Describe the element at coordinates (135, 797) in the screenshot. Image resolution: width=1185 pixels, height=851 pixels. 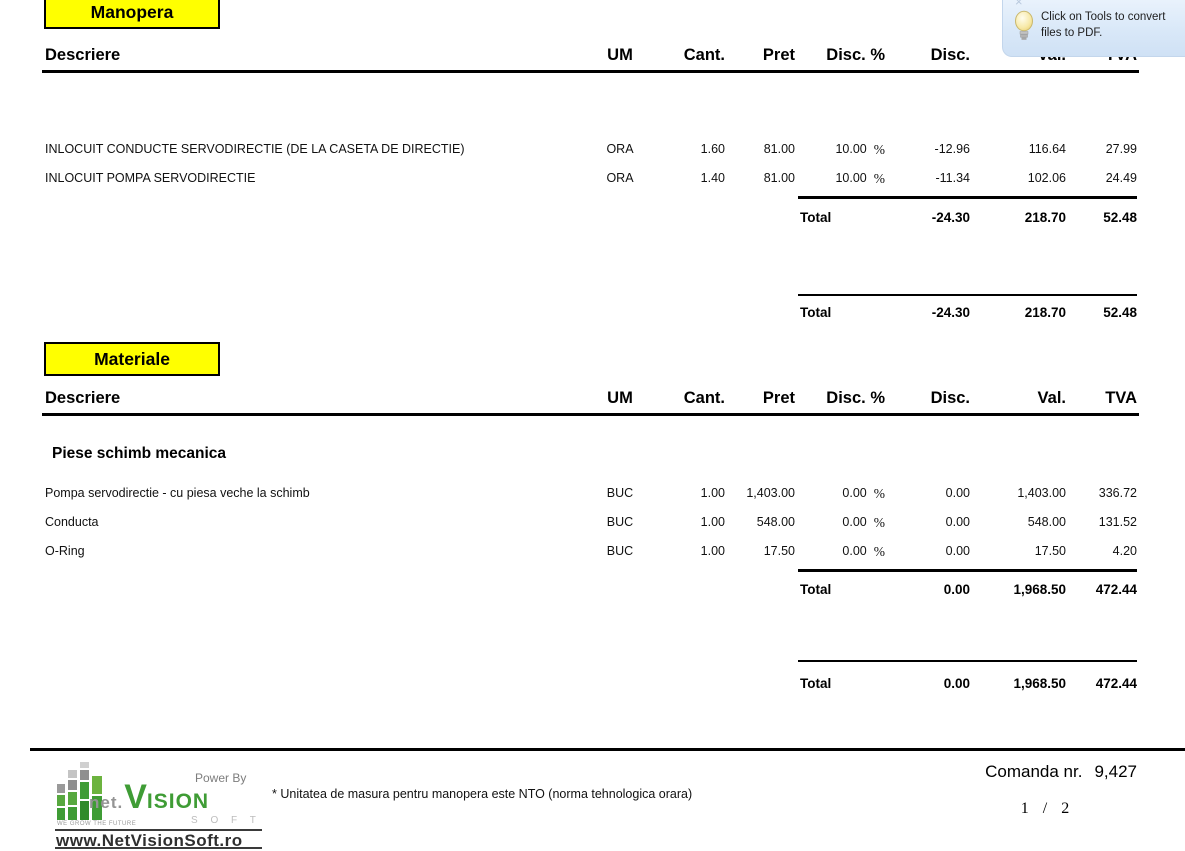
I see `brand-v: V` at that location.